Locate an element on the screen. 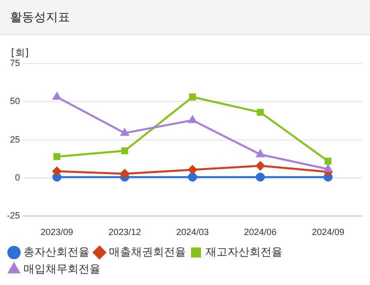 The width and height of the screenshot is (370, 285). chart-title: 활동성지표 is located at coordinates (40, 17).